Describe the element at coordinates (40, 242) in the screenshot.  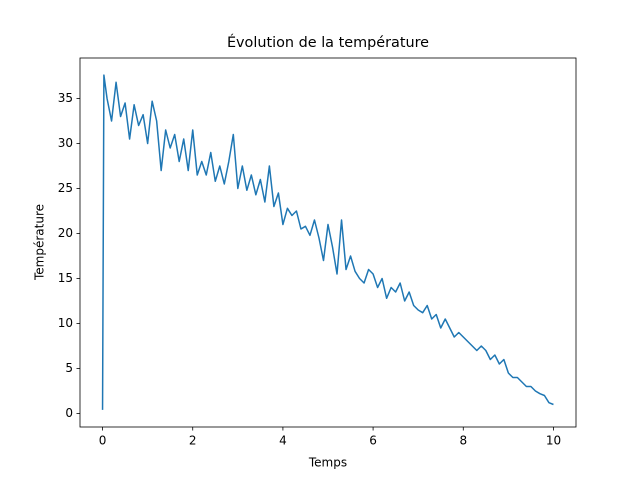
I see `y-axis-label: Température` at that location.